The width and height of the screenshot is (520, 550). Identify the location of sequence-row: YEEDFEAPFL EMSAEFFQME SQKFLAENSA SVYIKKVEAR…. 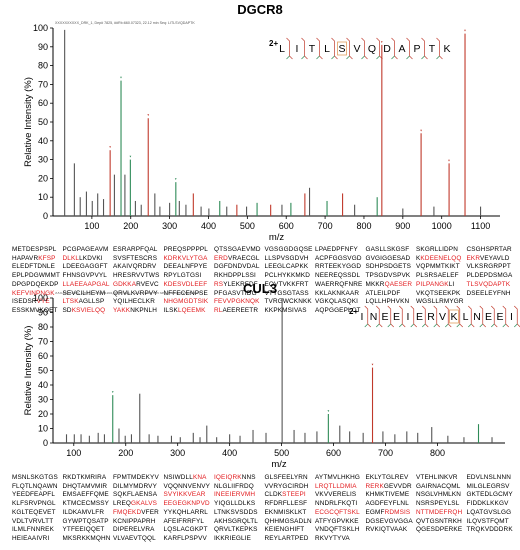
(264, 495).